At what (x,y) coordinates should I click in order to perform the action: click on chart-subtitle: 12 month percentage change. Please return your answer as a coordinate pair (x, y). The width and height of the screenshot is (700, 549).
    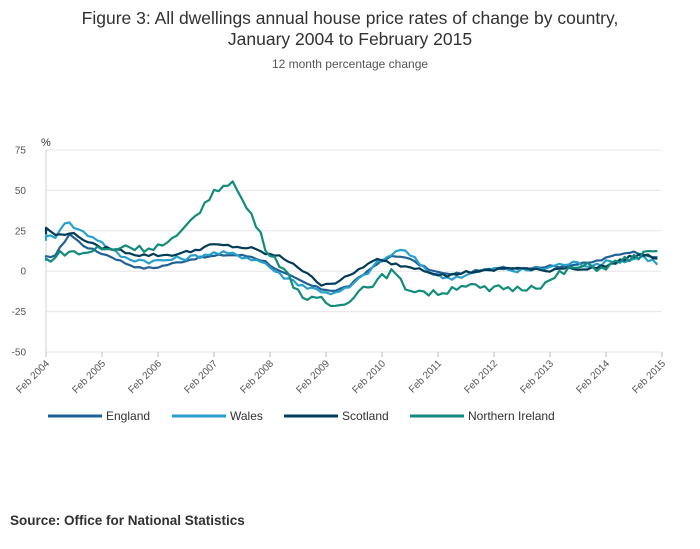
    Looking at the image, I should click on (350, 64).